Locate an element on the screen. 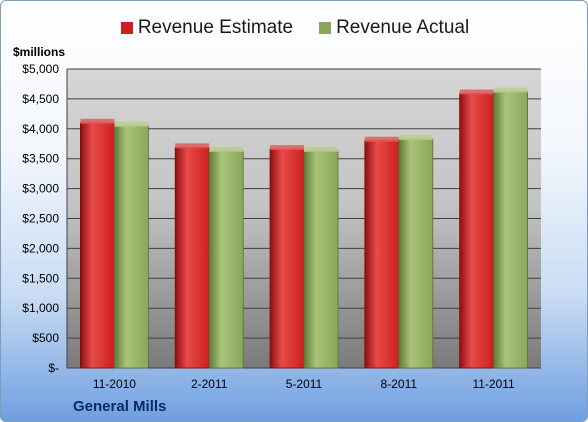  legend: Revenue Estimate Revenue Actual is located at coordinates (294, 28).